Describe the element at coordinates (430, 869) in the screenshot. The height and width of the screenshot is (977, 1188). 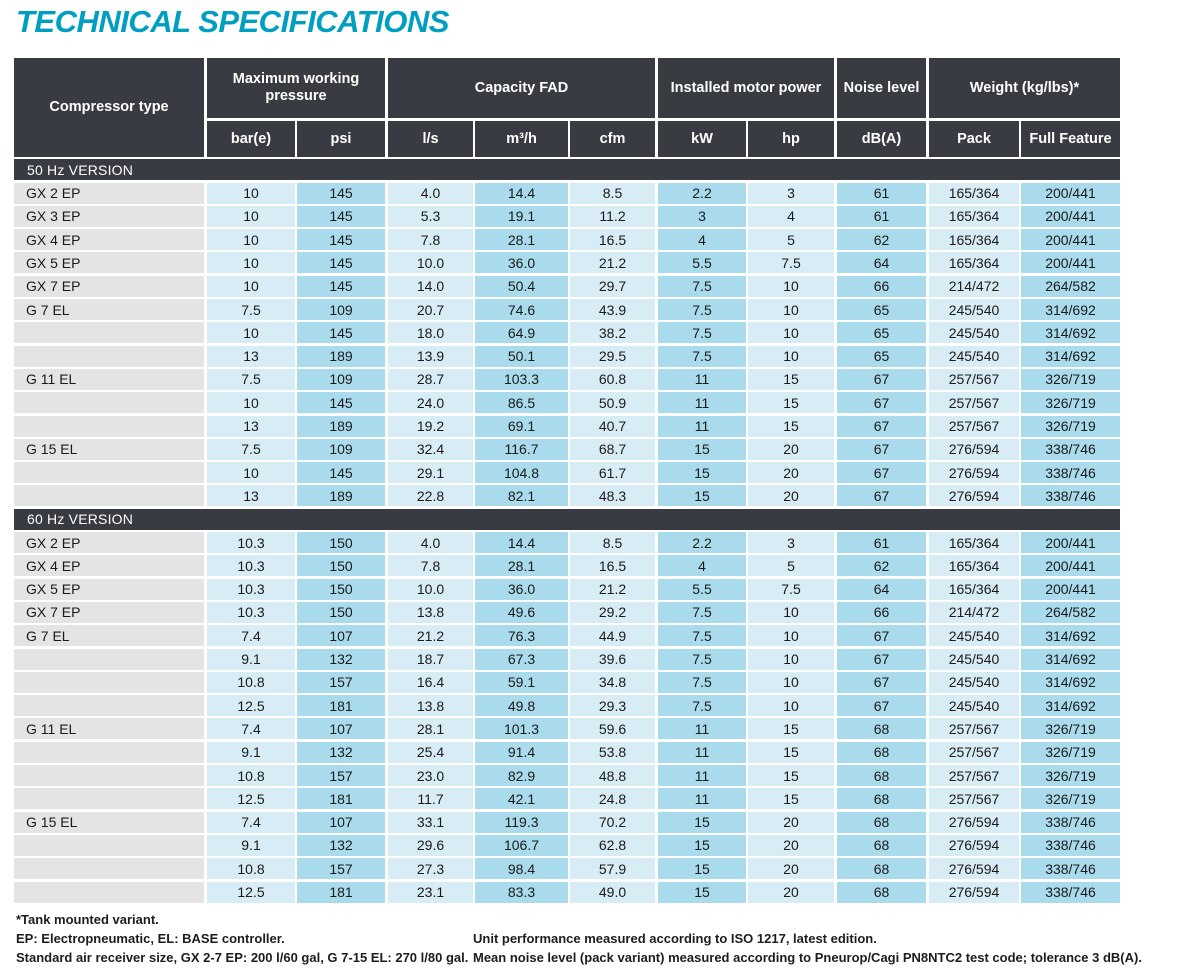
I see `cell-l-per-s: 27.3` at that location.